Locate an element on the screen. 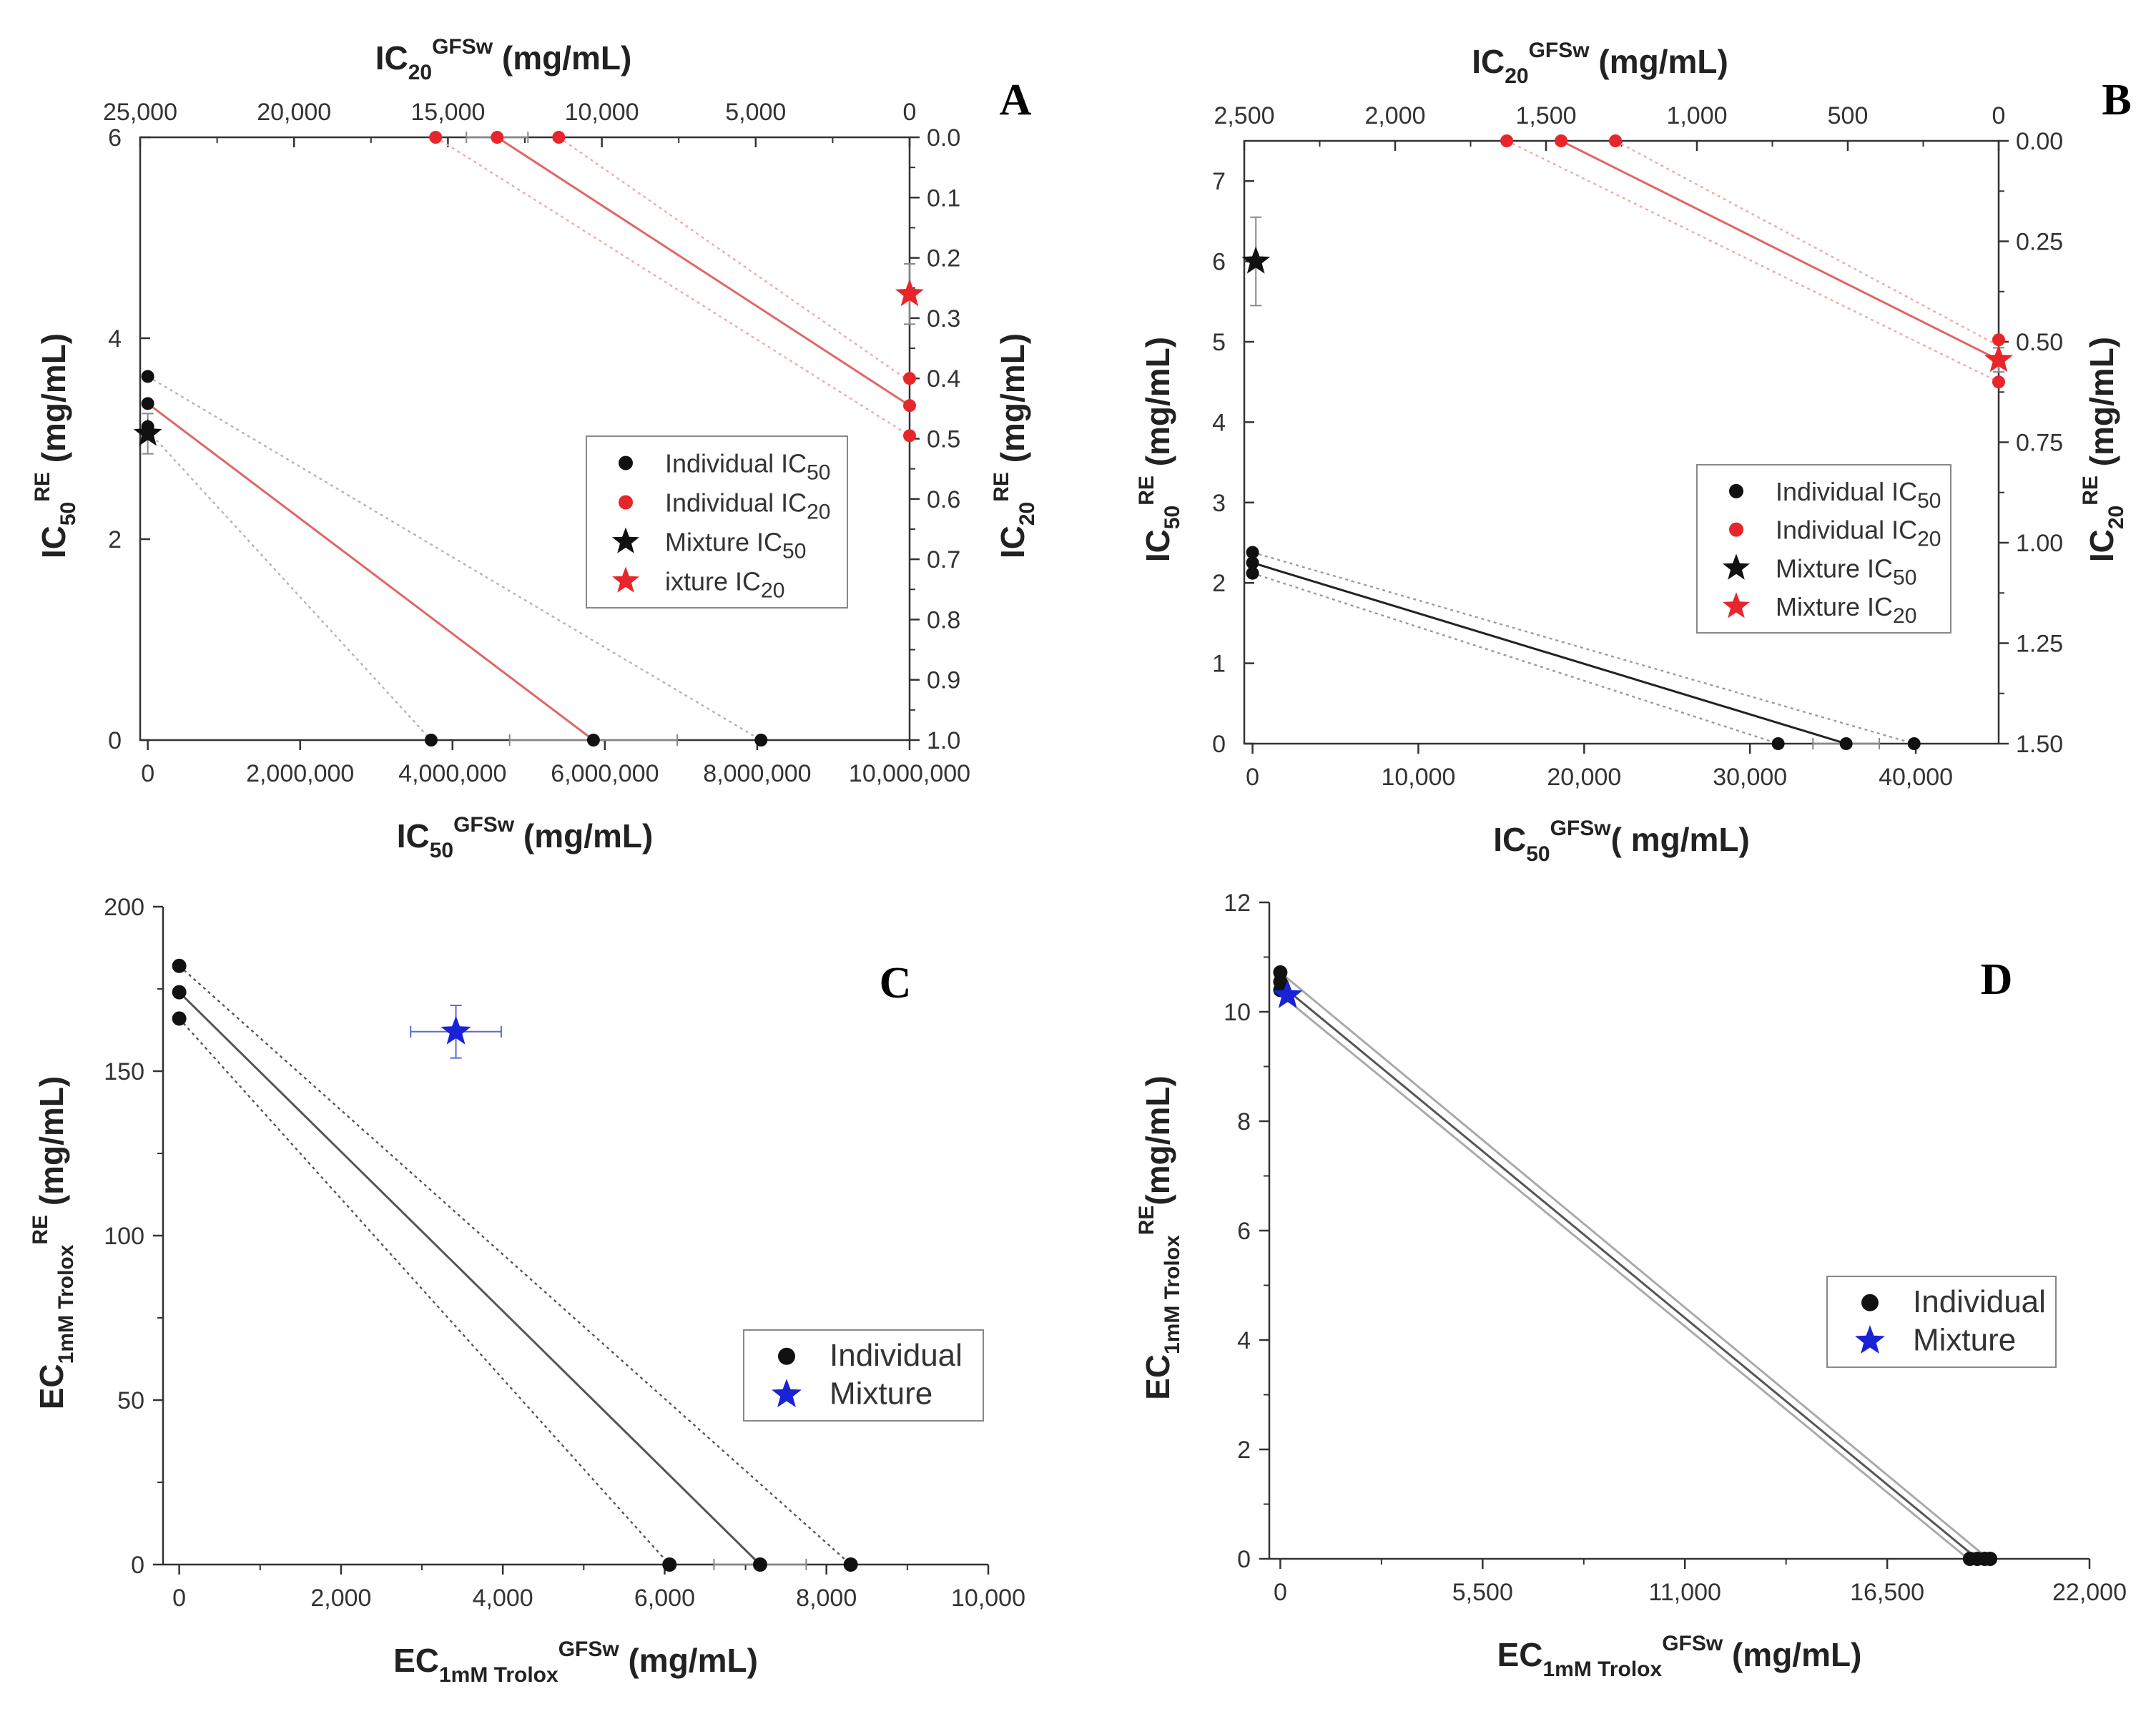 The height and width of the screenshot is (1719, 2156). legend-label: Individual is located at coordinates (896, 1355).